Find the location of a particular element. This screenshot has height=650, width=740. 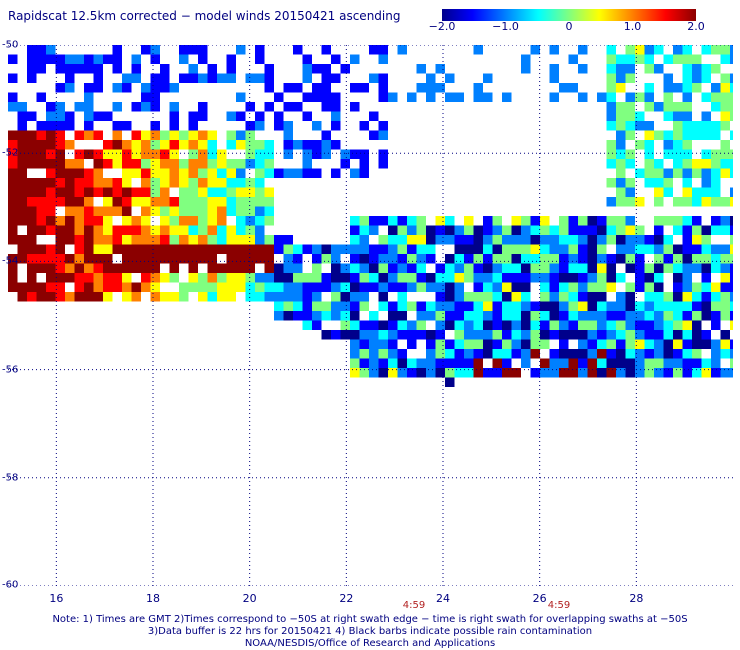

colorbar-tick-label: −1.0 is located at coordinates (505, 26).